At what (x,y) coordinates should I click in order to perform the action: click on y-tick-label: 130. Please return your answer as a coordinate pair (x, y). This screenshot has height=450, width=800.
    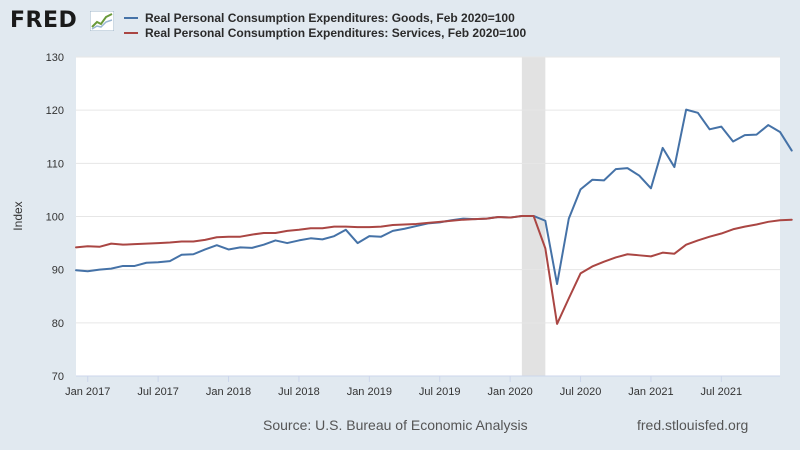
    Looking at the image, I should click on (55, 58).